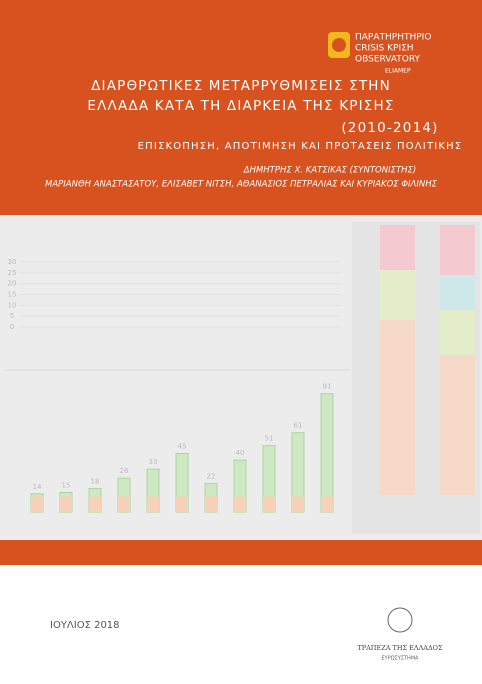 The image size is (482, 684). Describe the element at coordinates (389, 128) in the screenshot. I see `title-line: (2010-2014)` at that location.